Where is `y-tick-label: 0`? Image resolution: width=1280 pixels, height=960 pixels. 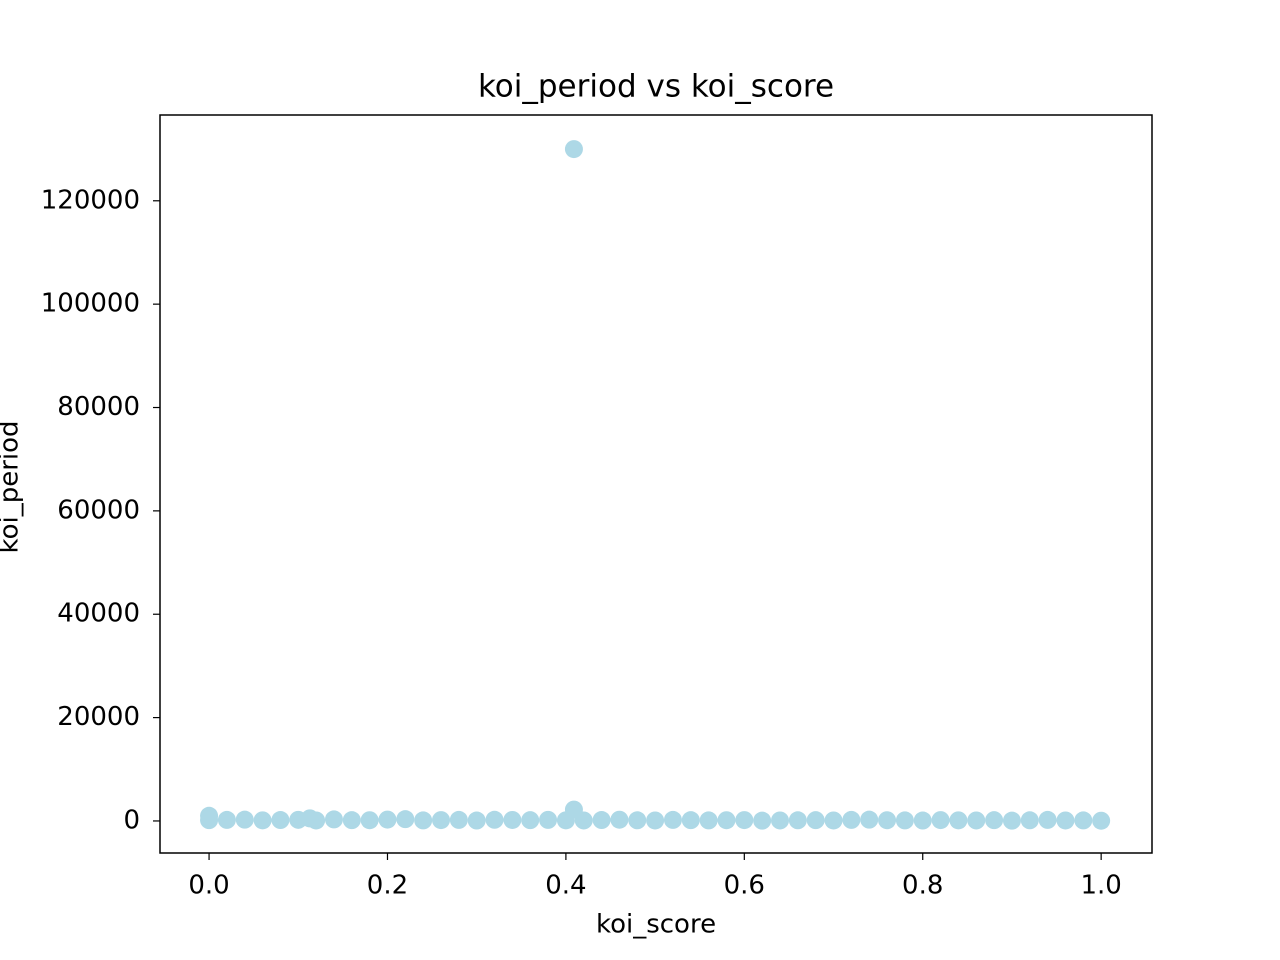
y-tick-label: 0 is located at coordinates (131, 820).